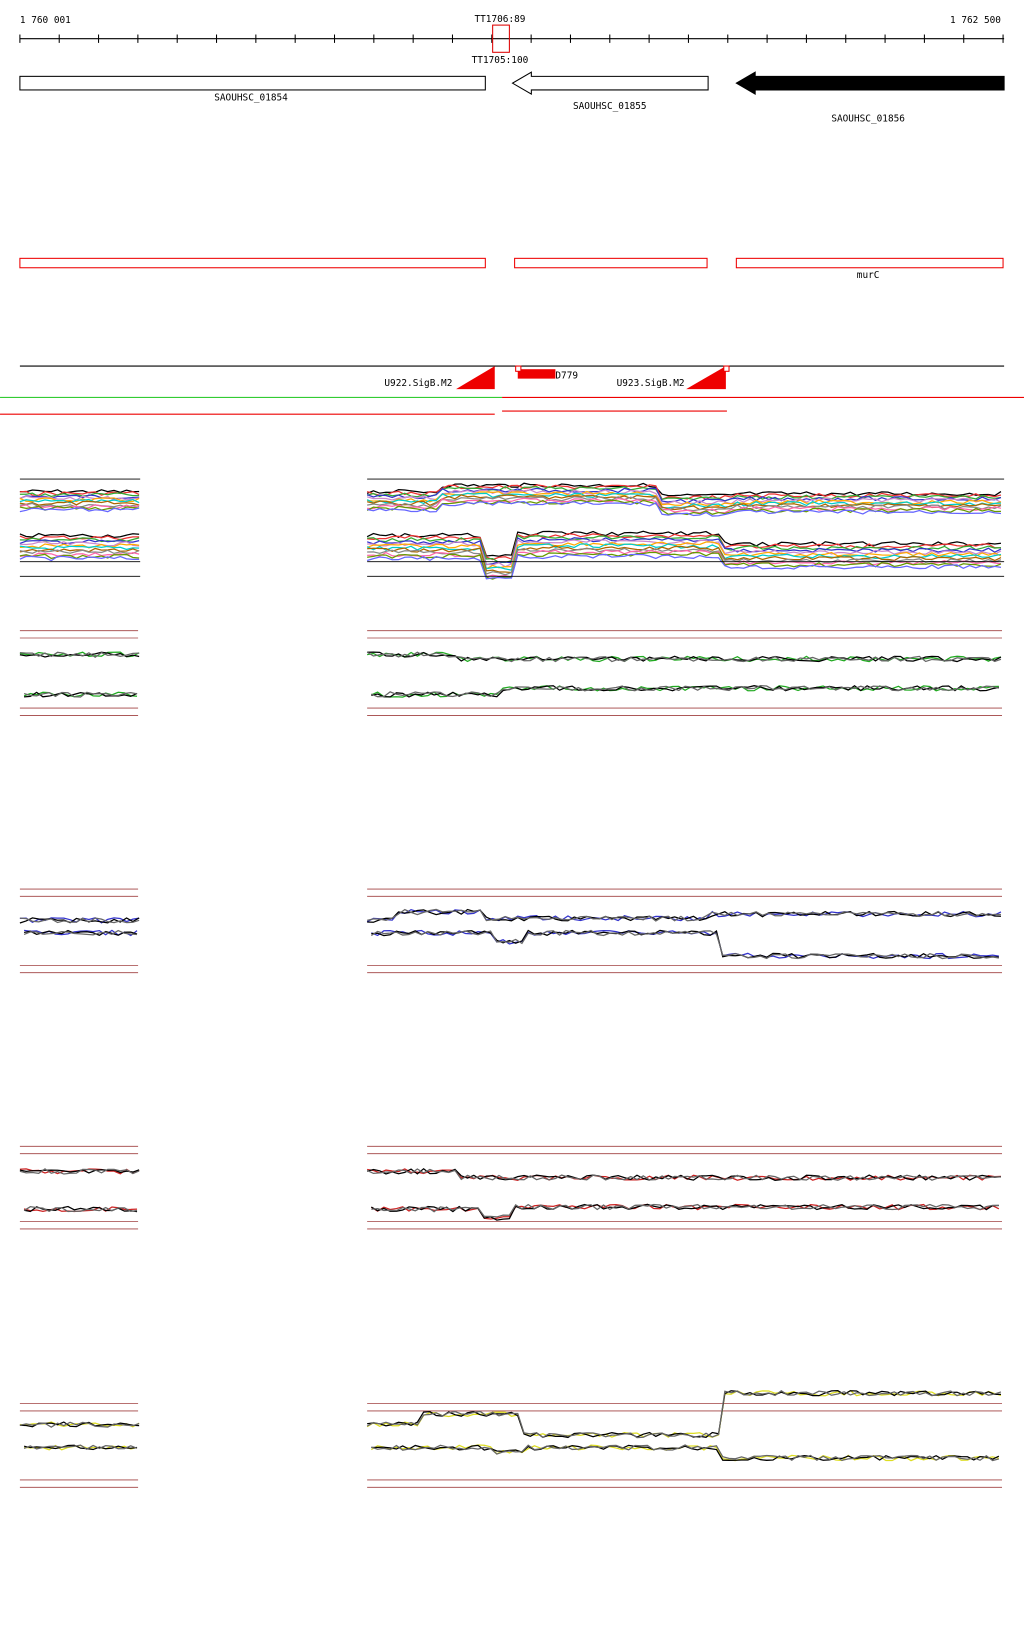  Describe the element at coordinates (45, 20) in the screenshot. I see `ruler-start: 1 760 001` at that location.